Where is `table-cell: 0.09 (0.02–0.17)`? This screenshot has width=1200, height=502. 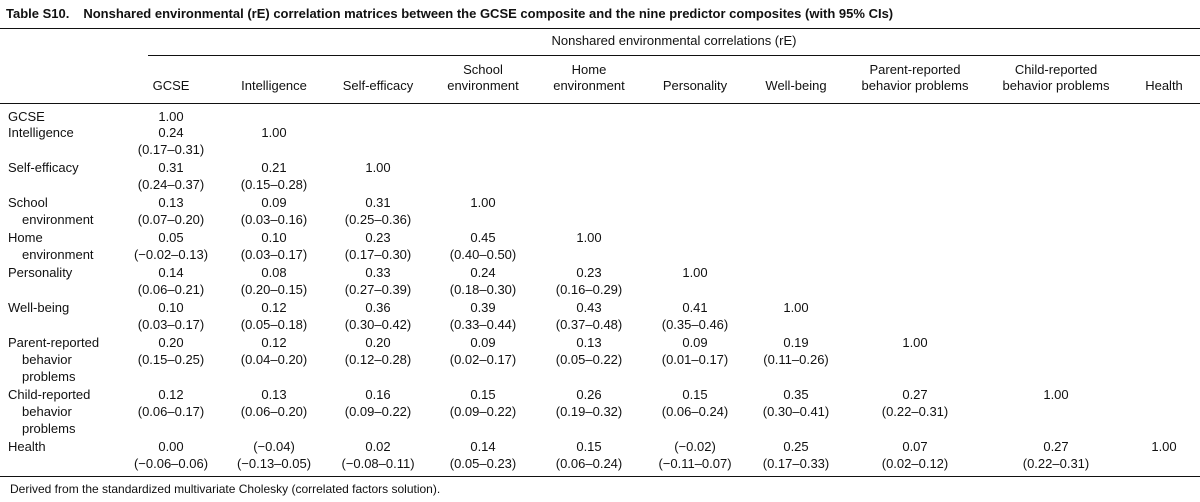 table-cell: 0.09 (0.02–0.17) is located at coordinates (483, 351).